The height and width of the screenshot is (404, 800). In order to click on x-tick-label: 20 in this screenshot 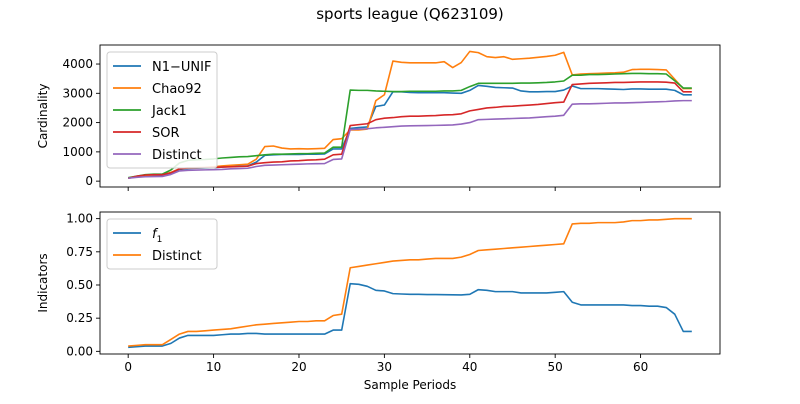, I will do `click(298, 367)`.